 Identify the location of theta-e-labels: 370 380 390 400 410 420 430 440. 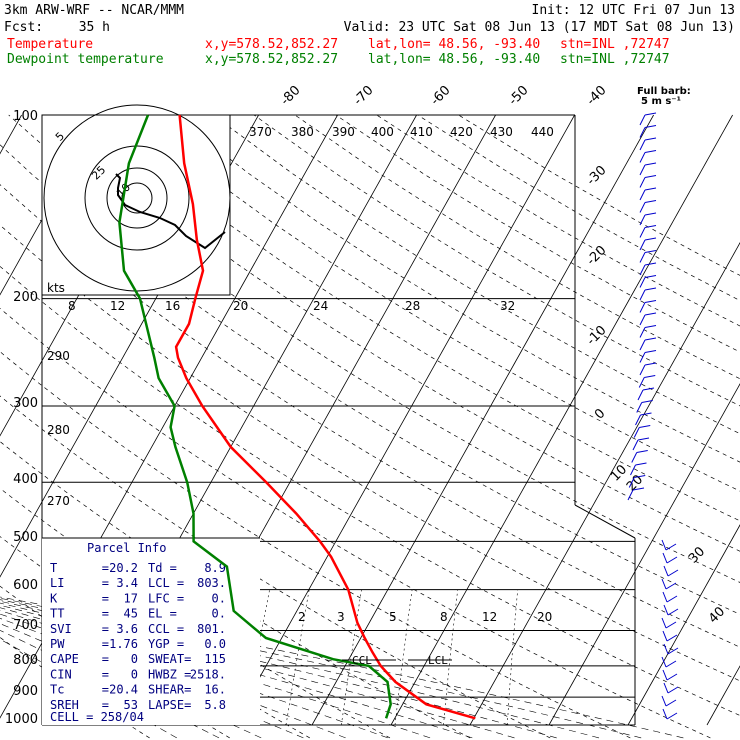
(401, 132).